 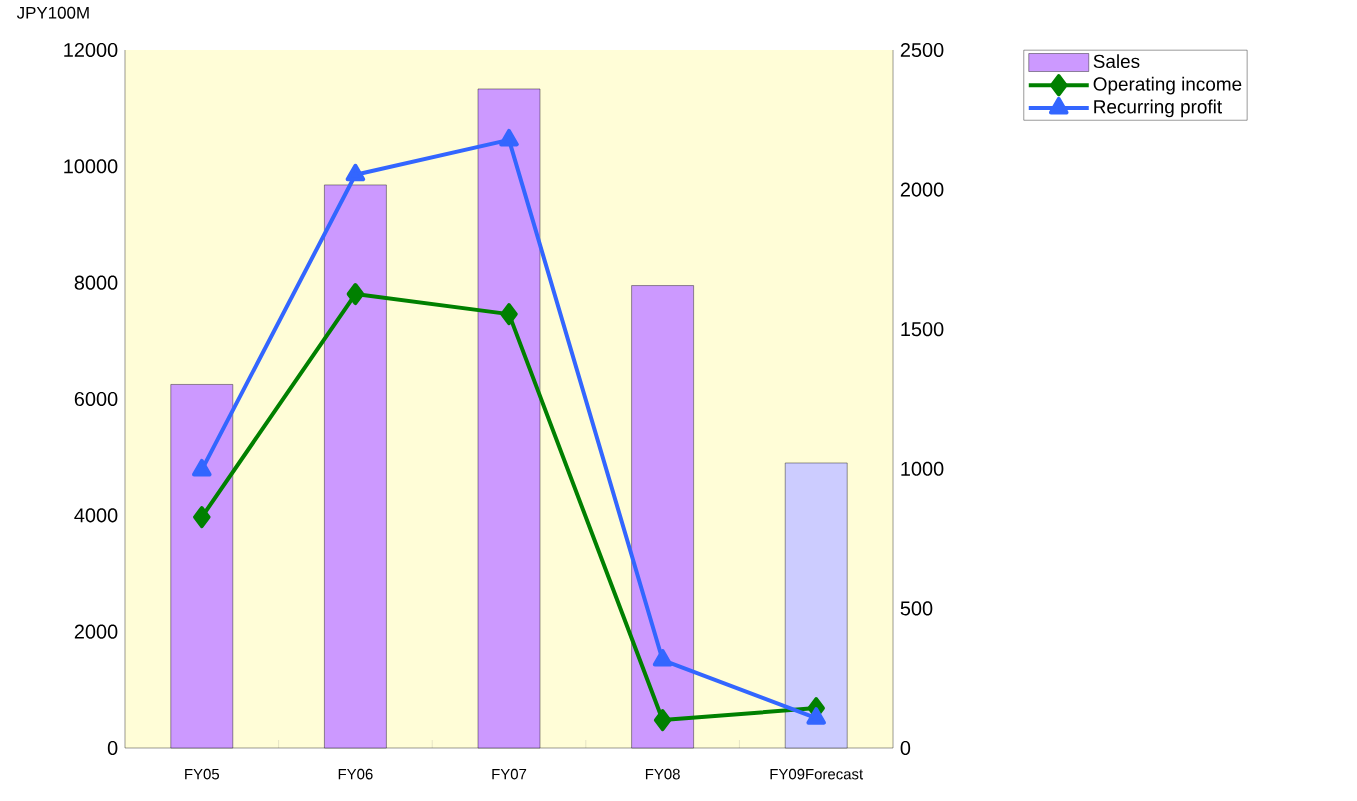 What do you see at coordinates (1158, 108) in the screenshot?
I see `legend-label: Recurring profit` at bounding box center [1158, 108].